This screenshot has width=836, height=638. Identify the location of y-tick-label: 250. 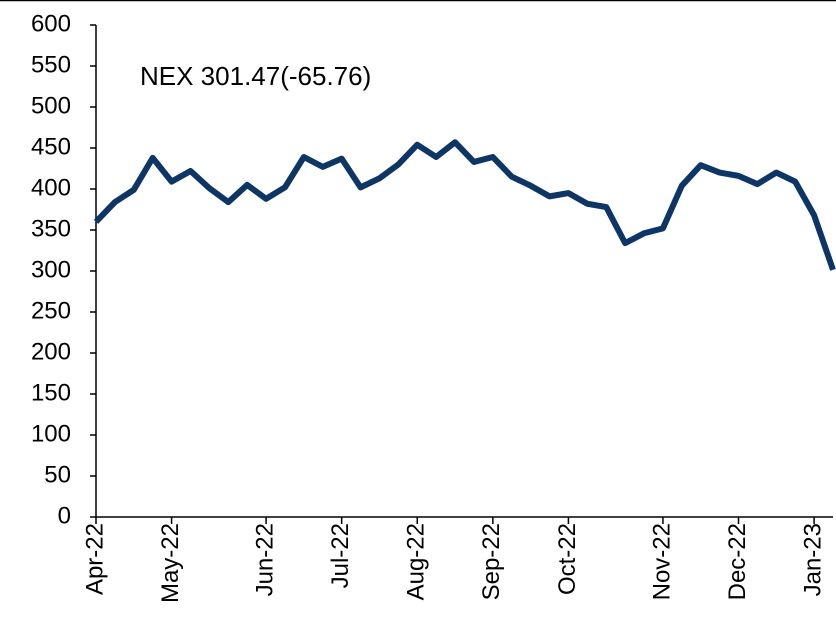
(51, 310).